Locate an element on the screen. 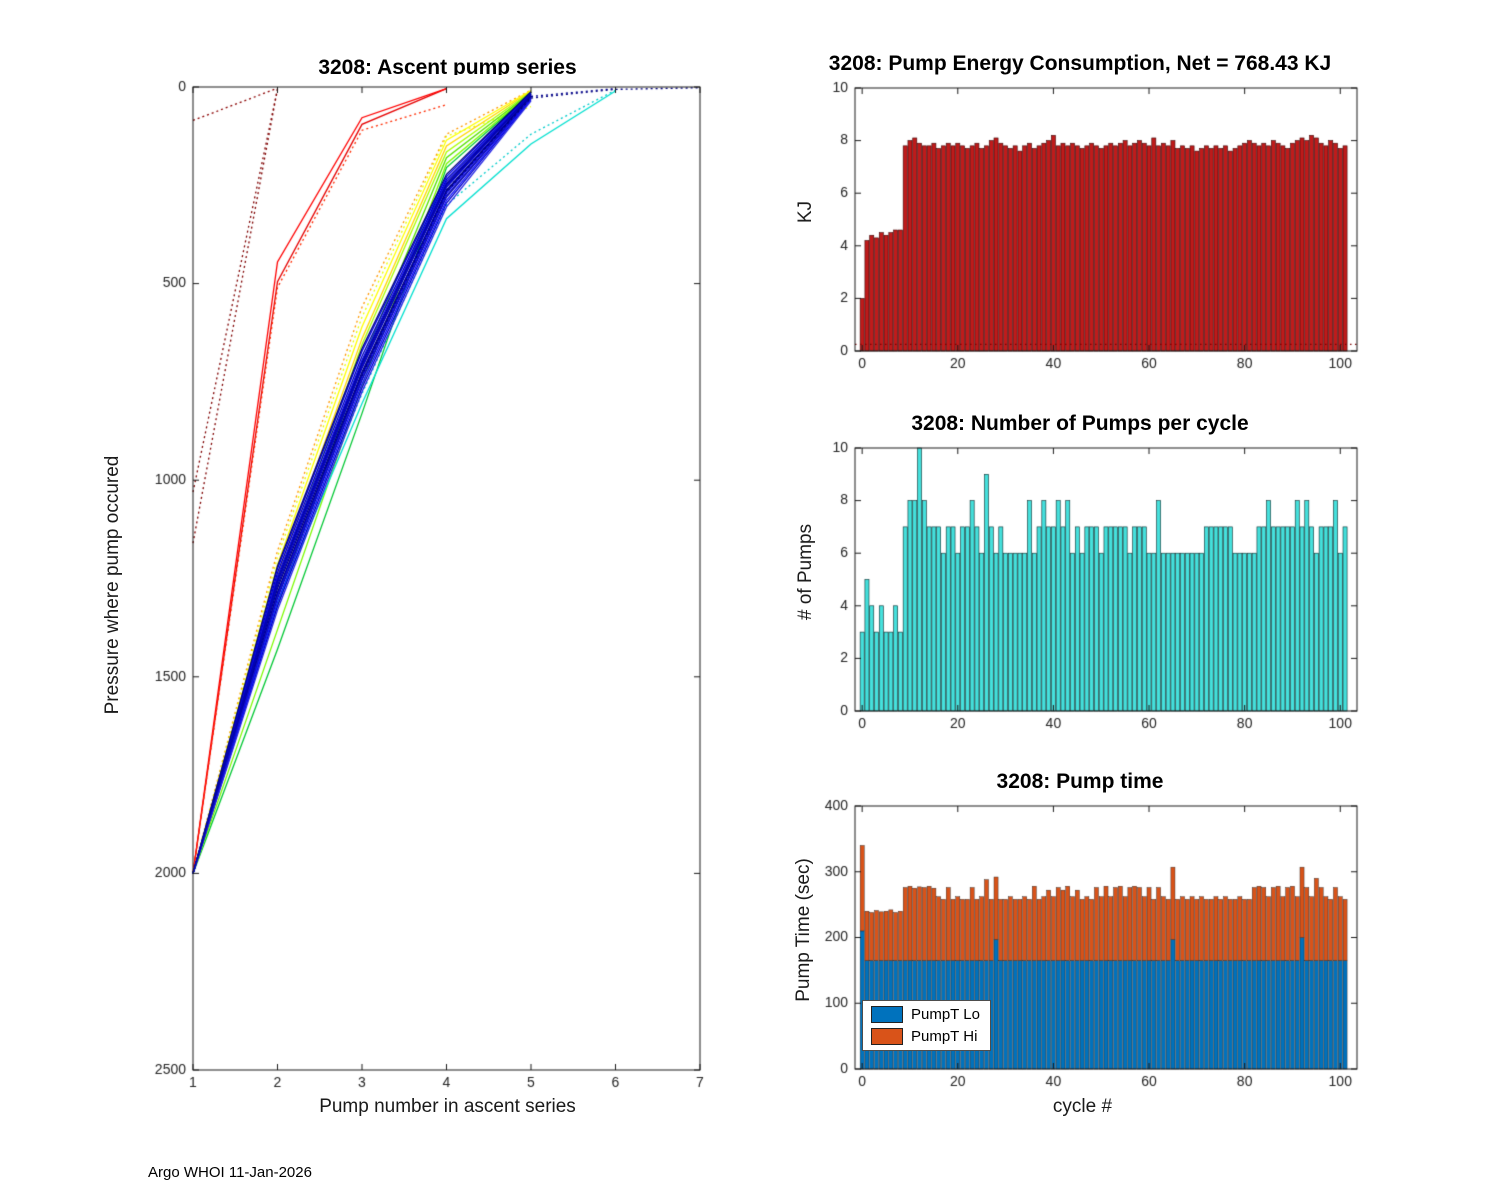 The image size is (1500, 1200). legend-item-pumpt-hi: PumpT Hi is located at coordinates (925, 1036).